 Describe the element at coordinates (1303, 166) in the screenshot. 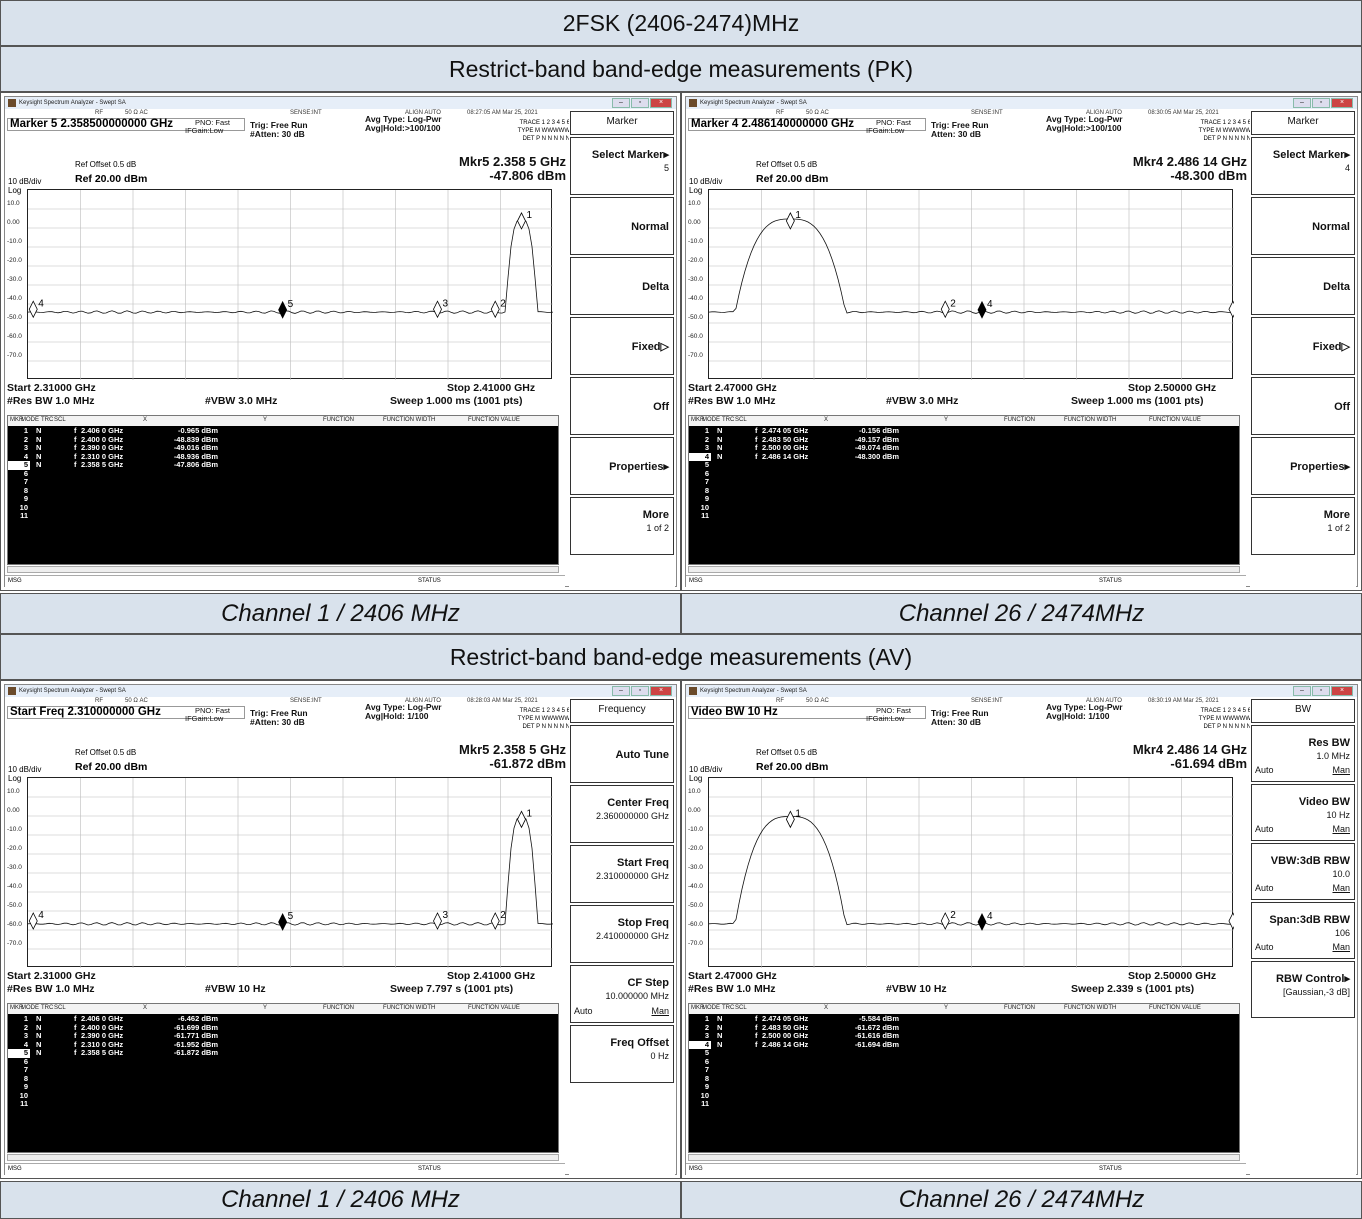

I see `softkey-select-marker: Select Marker▸ 4` at that location.